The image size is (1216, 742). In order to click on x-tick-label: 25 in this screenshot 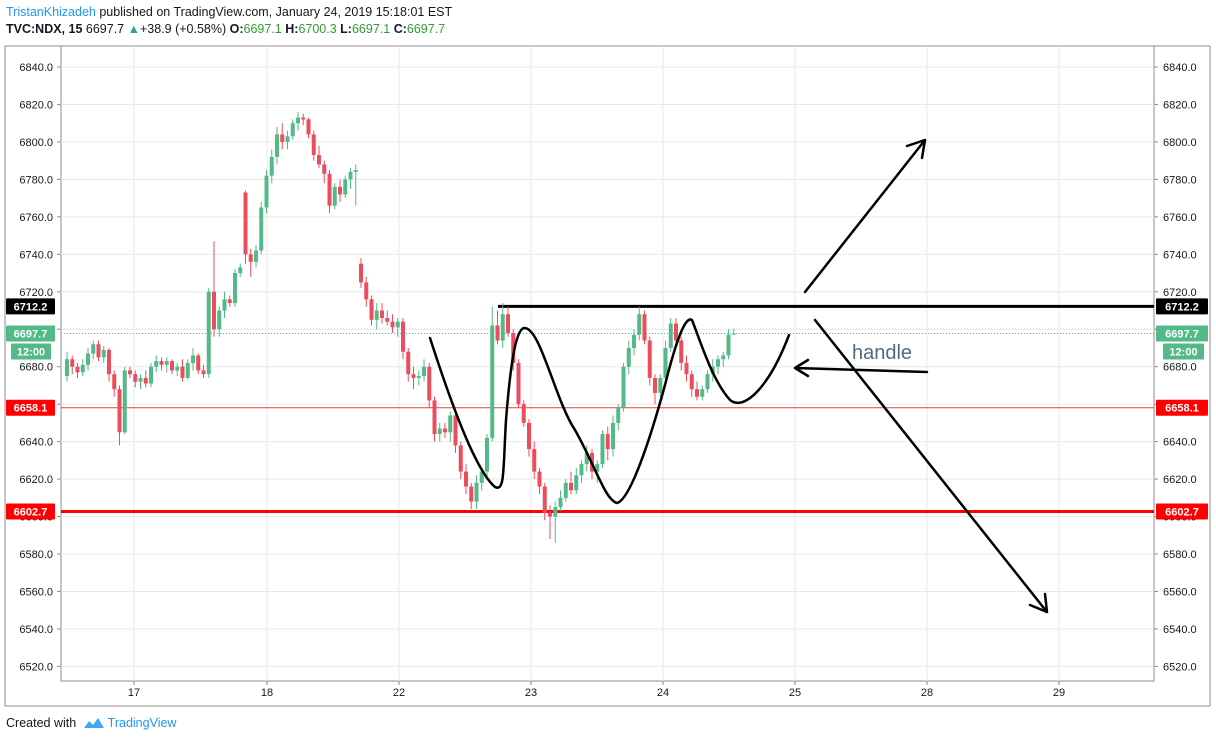, I will do `click(795, 693)`.